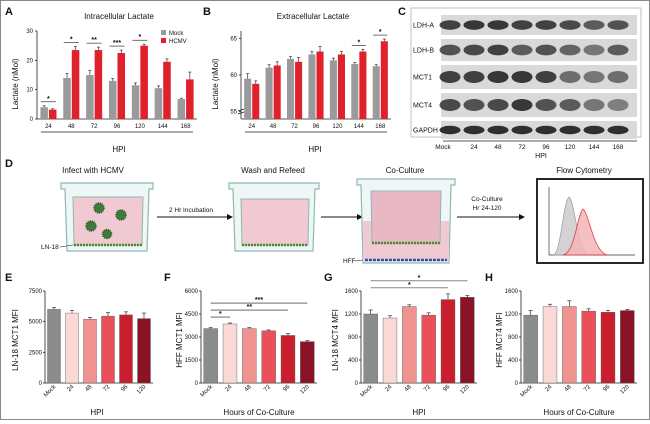  What do you see at coordinates (423, 51) in the screenshot?
I see `blot-row-label: LDH-B` at bounding box center [423, 51].